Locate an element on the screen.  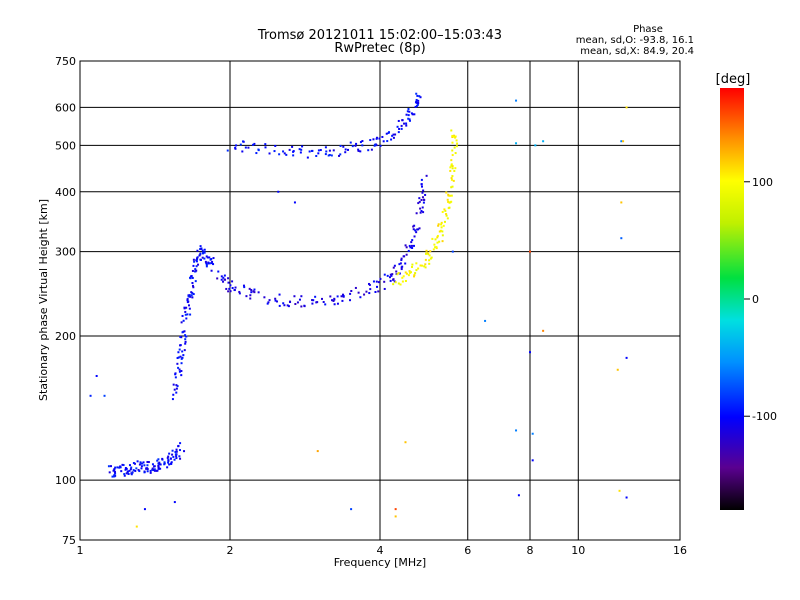
y-tick-label: 400 is located at coordinates (65, 192).